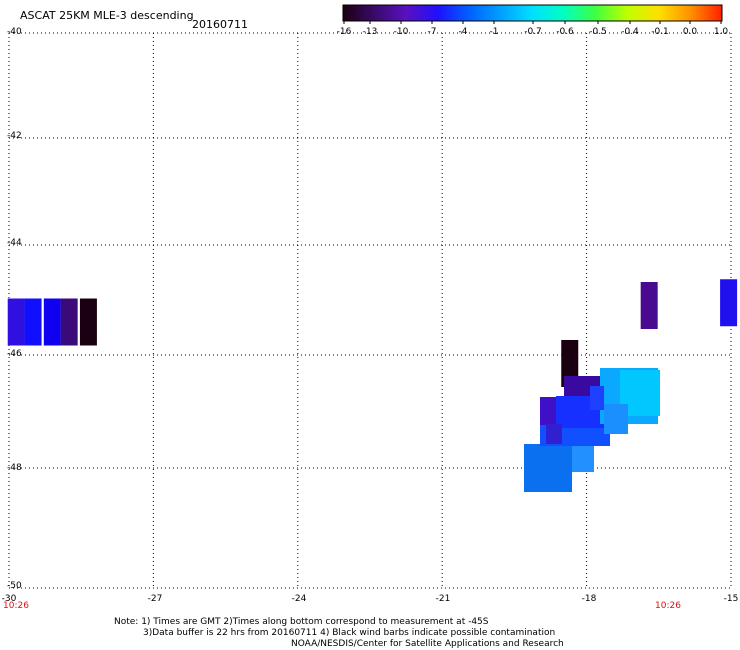 This screenshot has height=650, width=740. What do you see at coordinates (107, 15) in the screenshot?
I see `product-title: ASCAT 25KM MLE-3 descending` at bounding box center [107, 15].